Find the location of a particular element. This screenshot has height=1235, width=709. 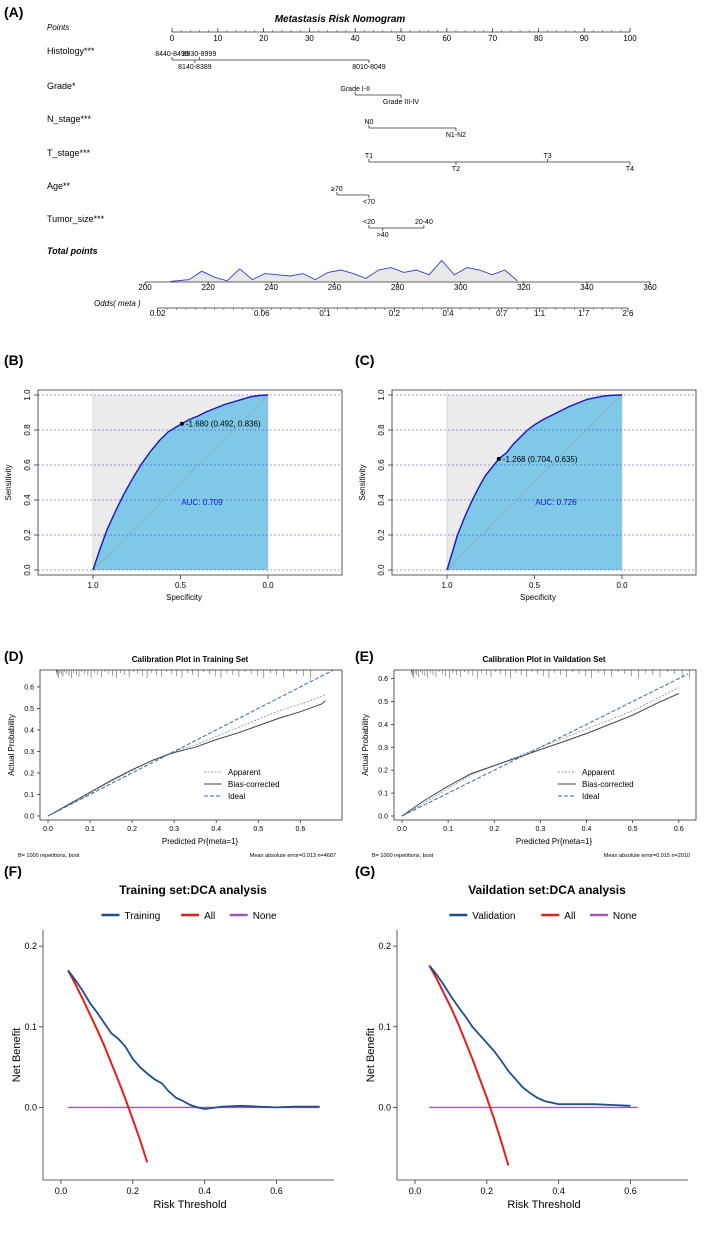

calibration-legend-label: Bias-corrected is located at coordinates (254, 784).